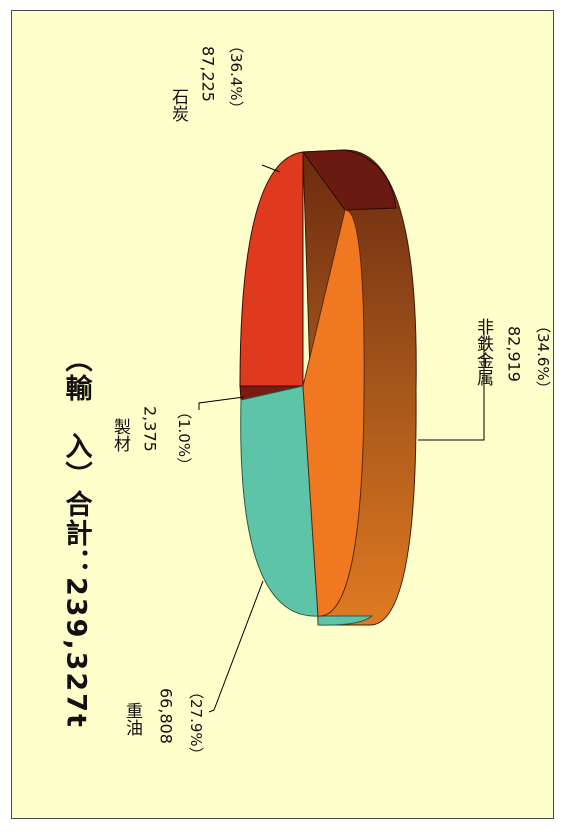  Describe the element at coordinates (271, 269) in the screenshot. I see `pie-slice-coal` at that location.